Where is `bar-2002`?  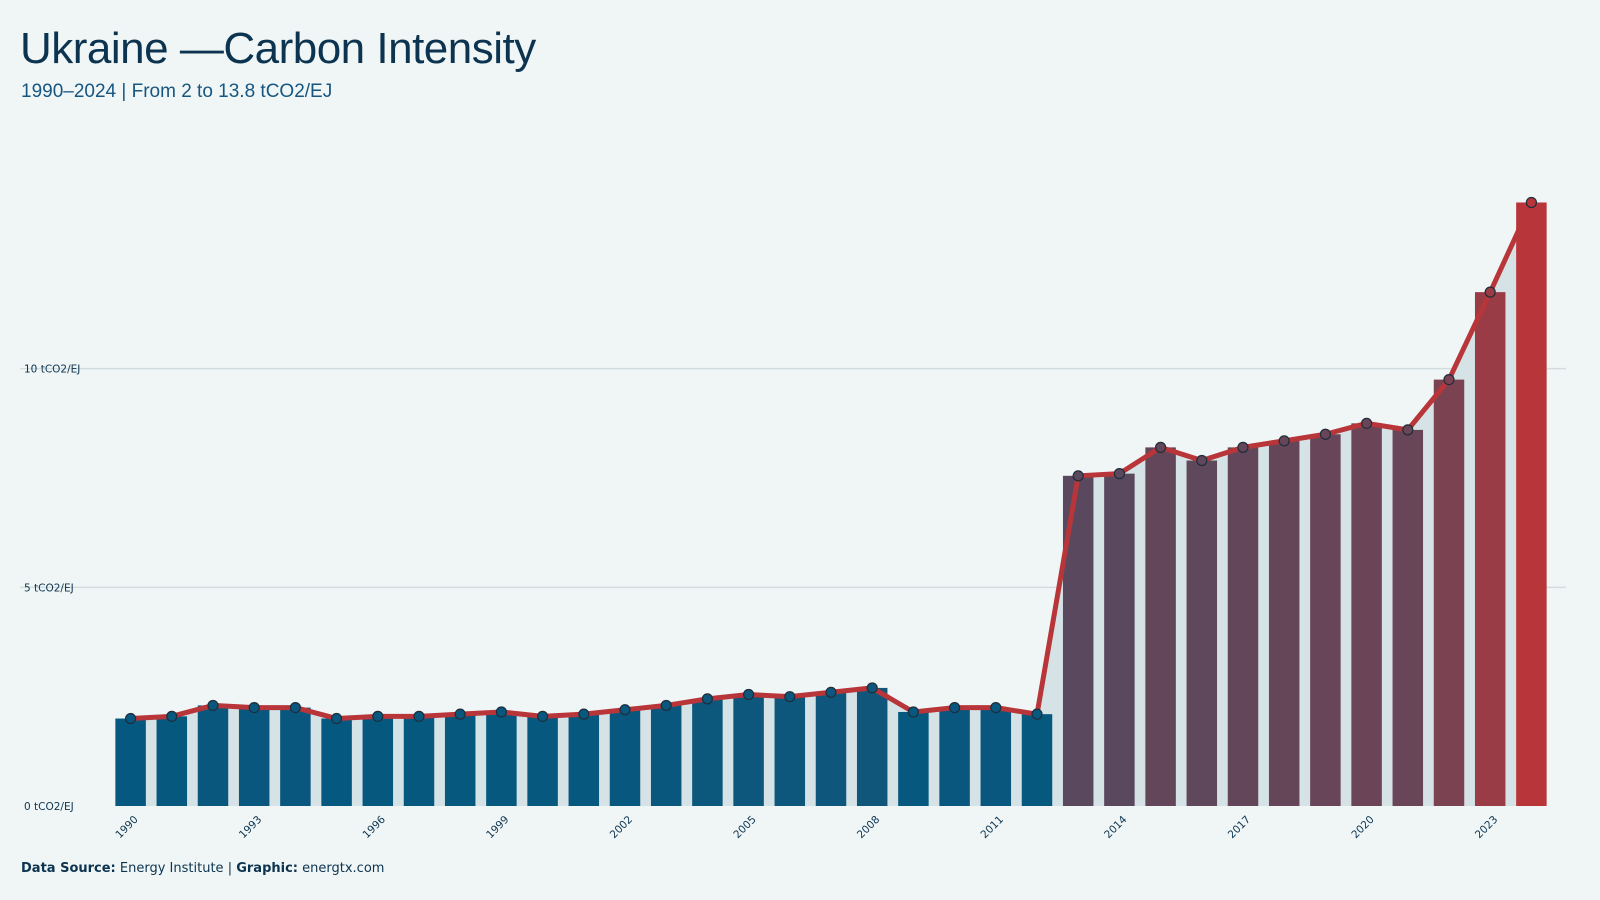 bar-2002 is located at coordinates (625, 757).